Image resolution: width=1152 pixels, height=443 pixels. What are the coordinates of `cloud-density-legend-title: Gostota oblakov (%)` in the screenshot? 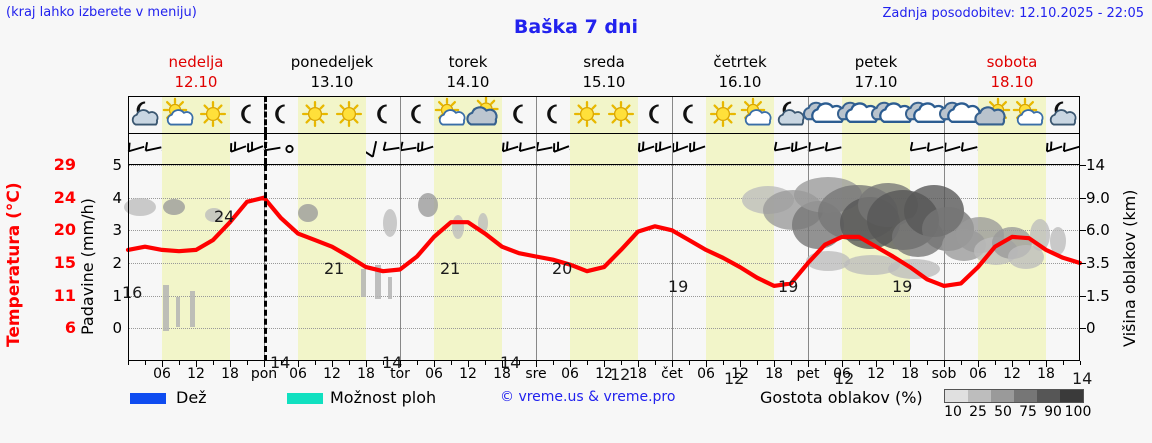 It's located at (841, 397).